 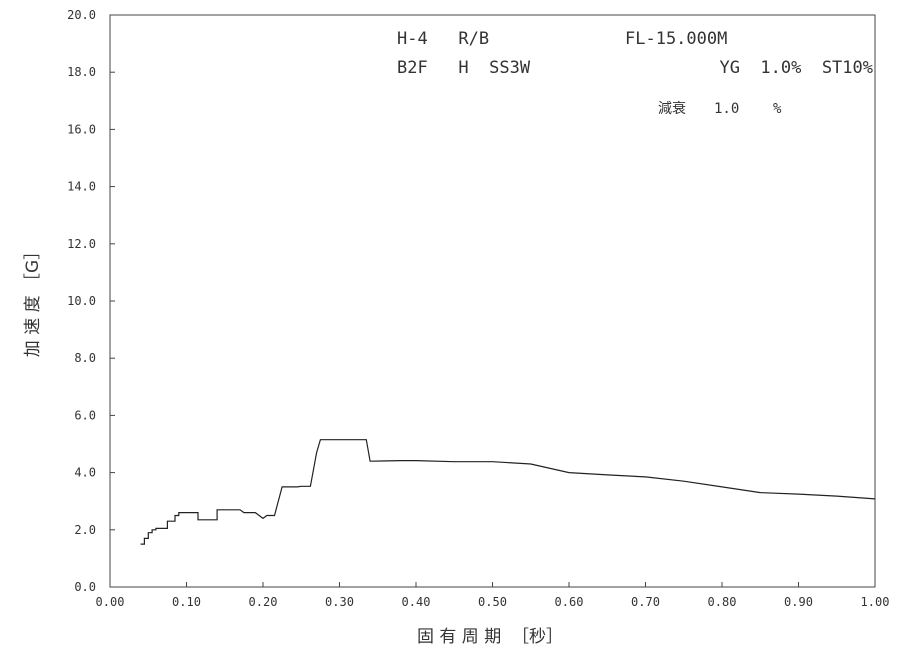 What do you see at coordinates (85, 587) in the screenshot?
I see `y-tick-label: 0.0` at bounding box center [85, 587].